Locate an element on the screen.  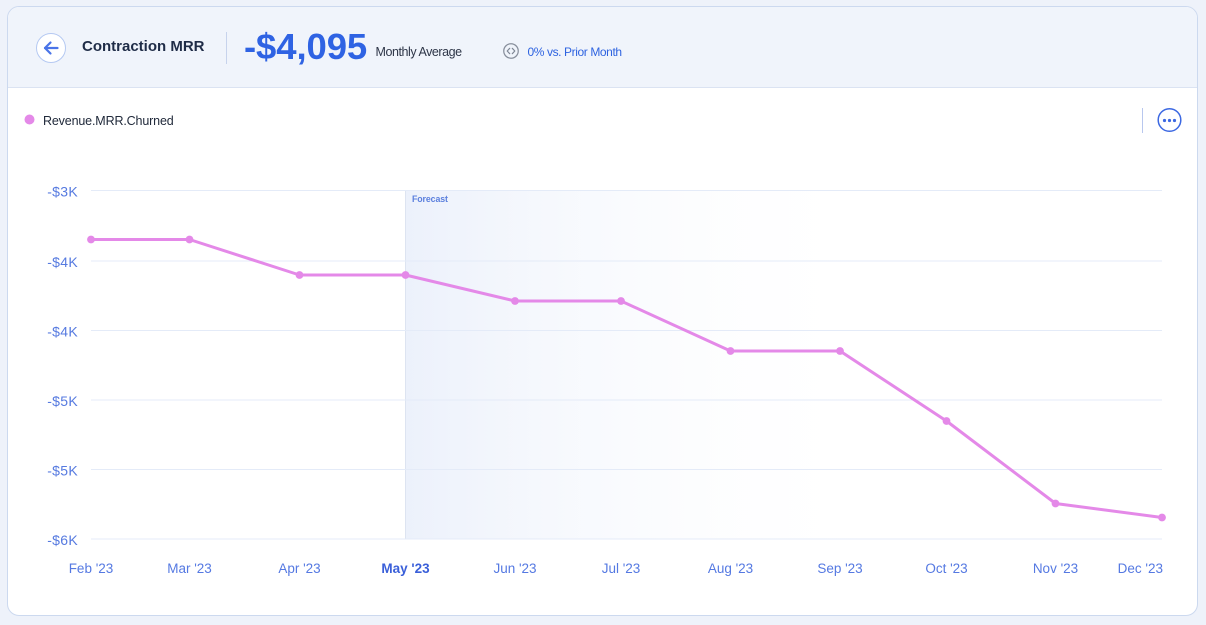
svg-text: Aug '23 is located at coordinates (730, 568).